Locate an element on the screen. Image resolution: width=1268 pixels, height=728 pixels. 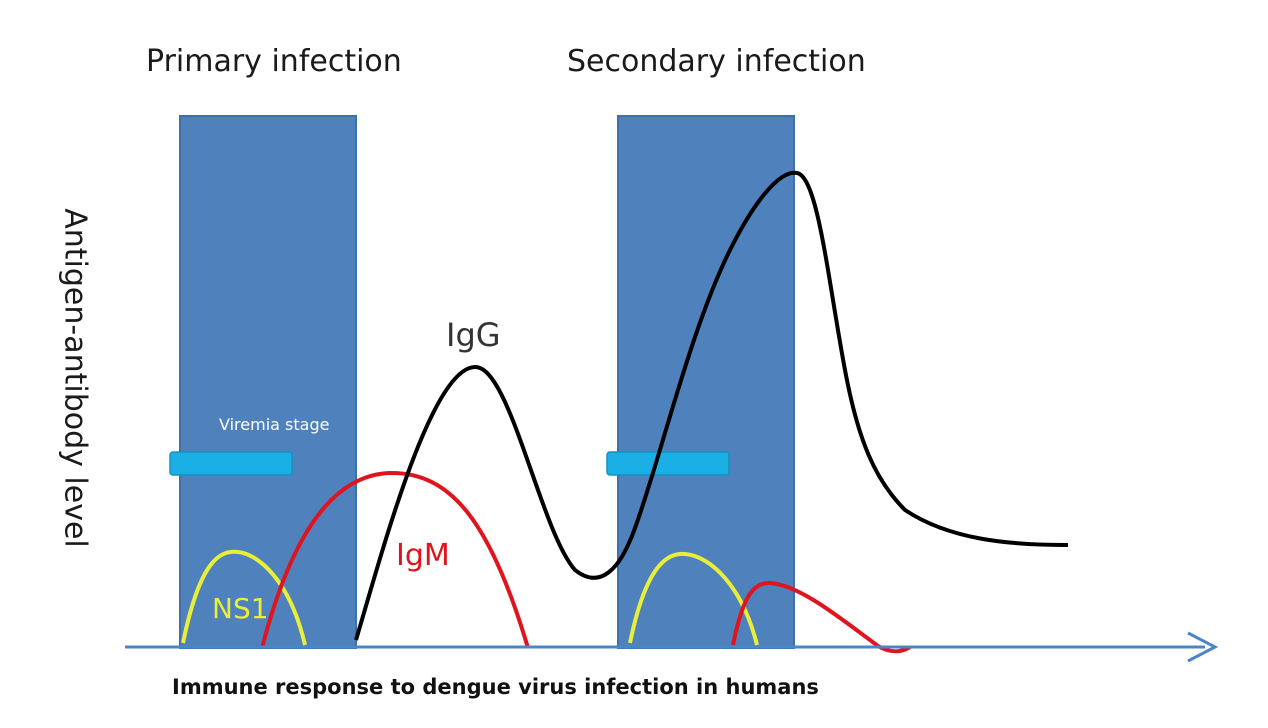
igm-label: IgM is located at coordinates (423, 555).